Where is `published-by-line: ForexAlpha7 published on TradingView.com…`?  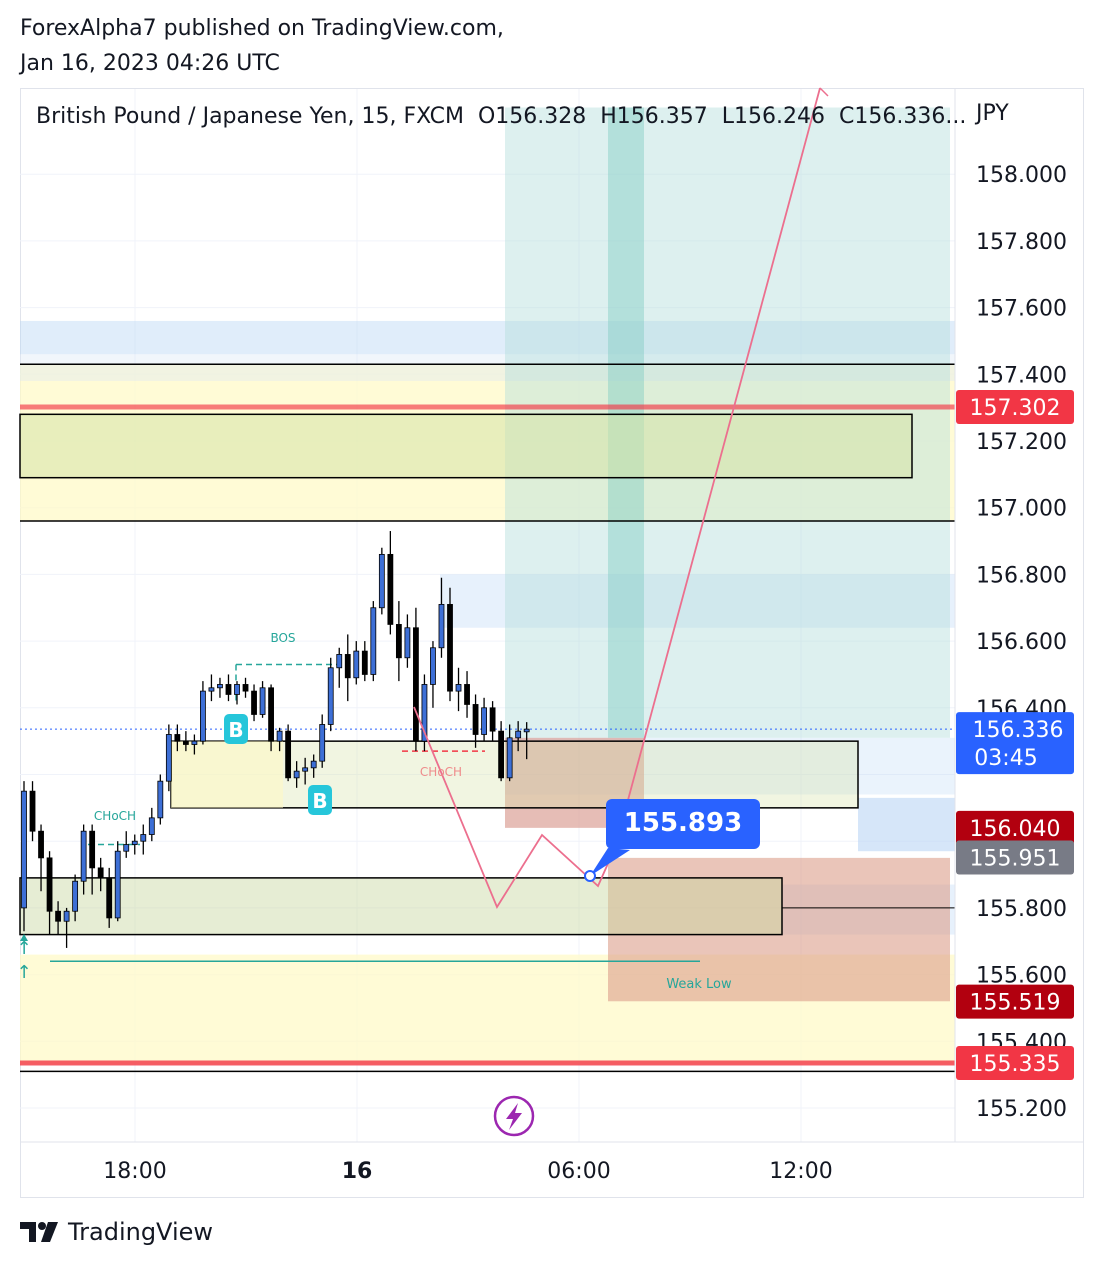
published-by-line: ForexAlpha7 published on TradingView.com… is located at coordinates (262, 28).